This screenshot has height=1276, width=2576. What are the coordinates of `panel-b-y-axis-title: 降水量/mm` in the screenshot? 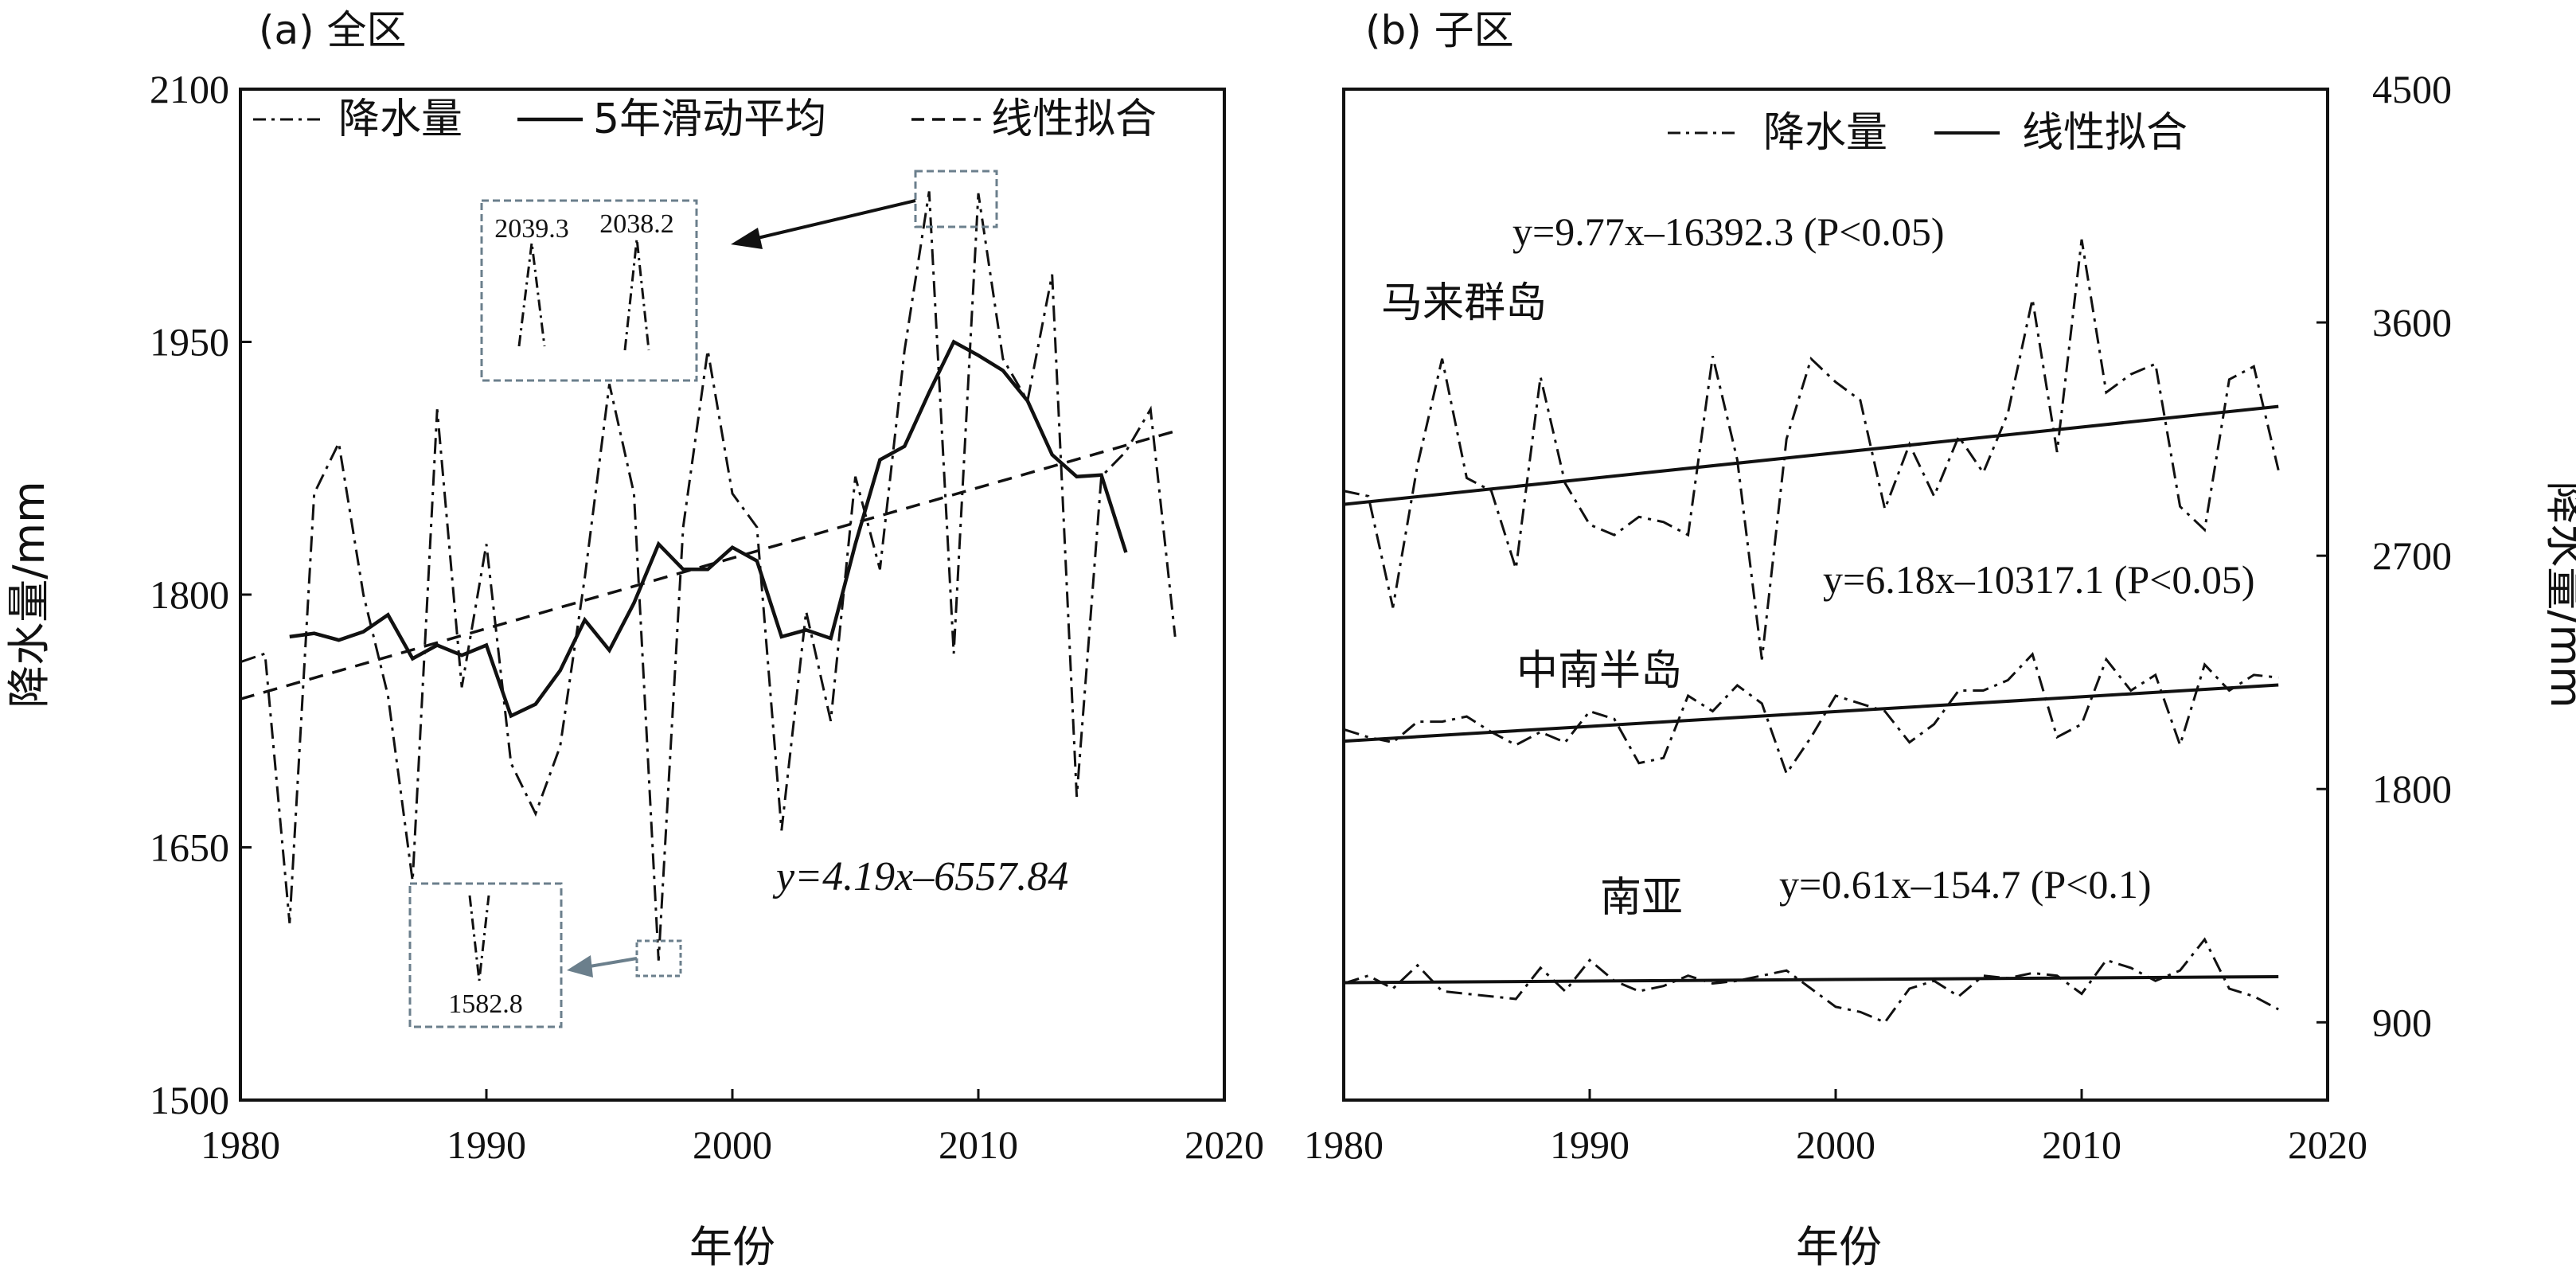 It's located at (2558, 594).